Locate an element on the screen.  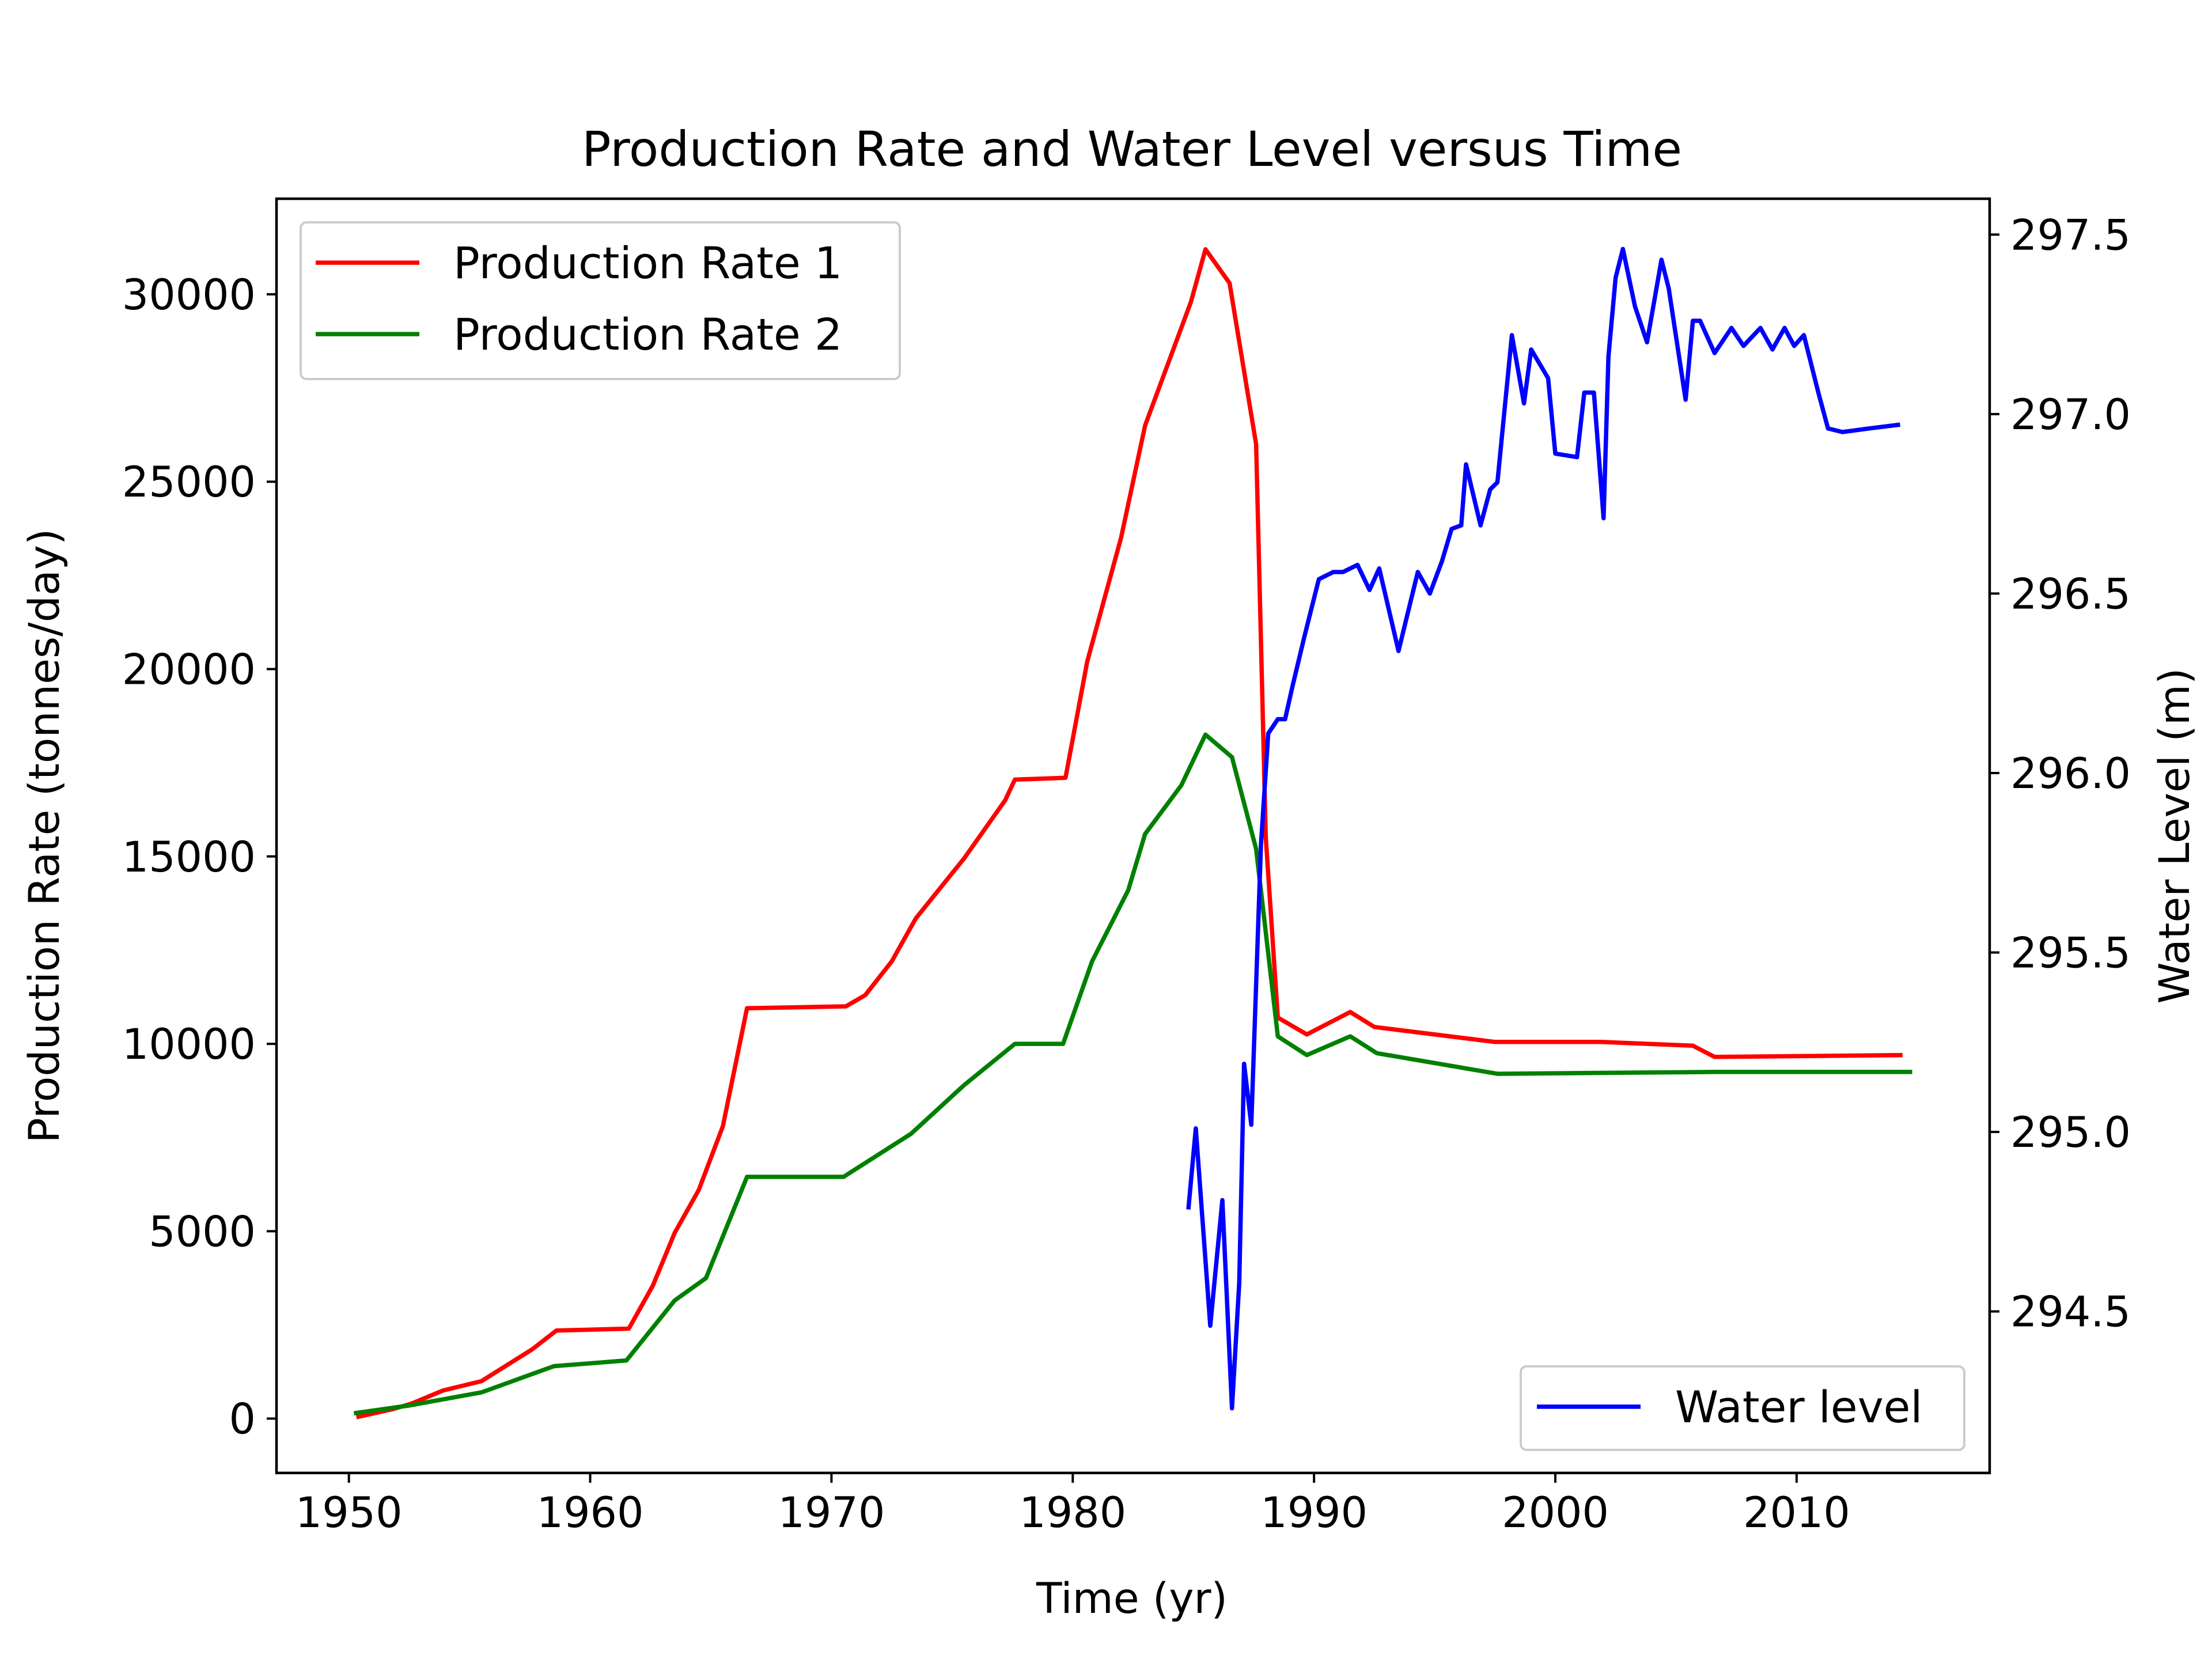
y-right-tick-label: 294.5 is located at coordinates (2070, 1312).